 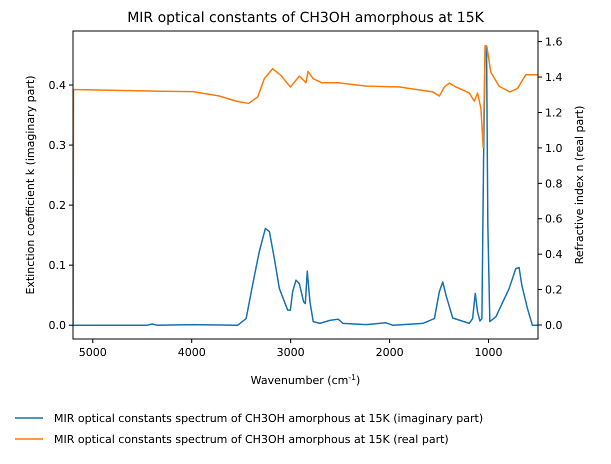 I want to click on y-tick-label: 0.1, so click(x=57, y=265).